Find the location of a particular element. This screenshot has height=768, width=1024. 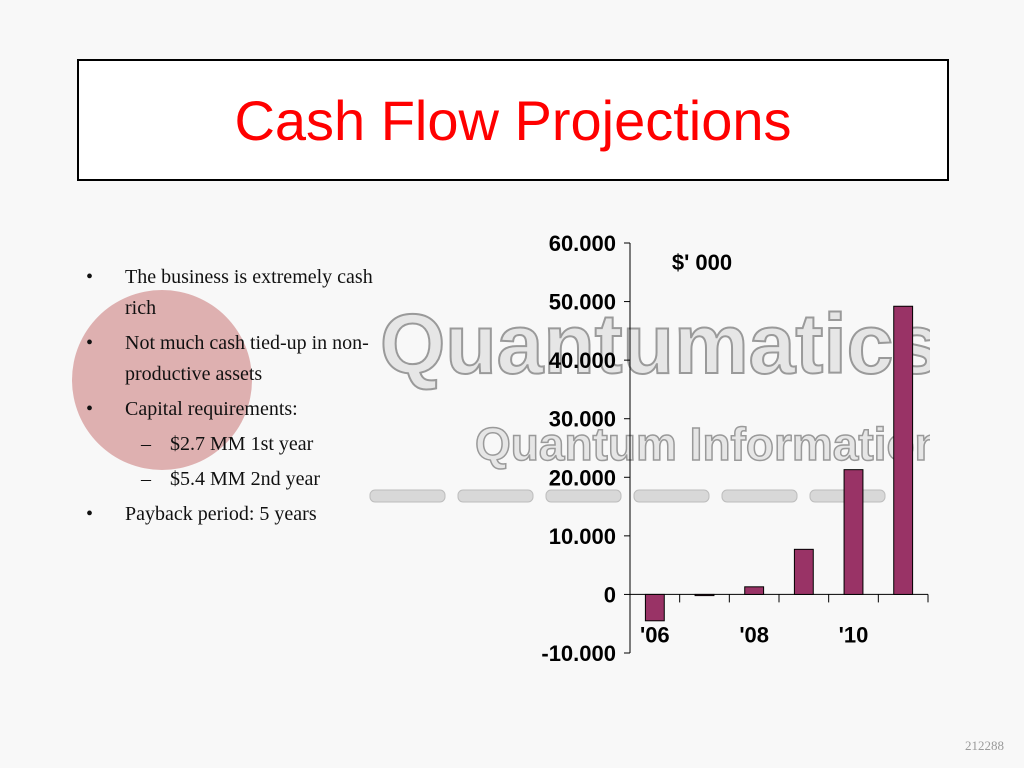

y-tick-label: 0 is located at coordinates (610, 594).